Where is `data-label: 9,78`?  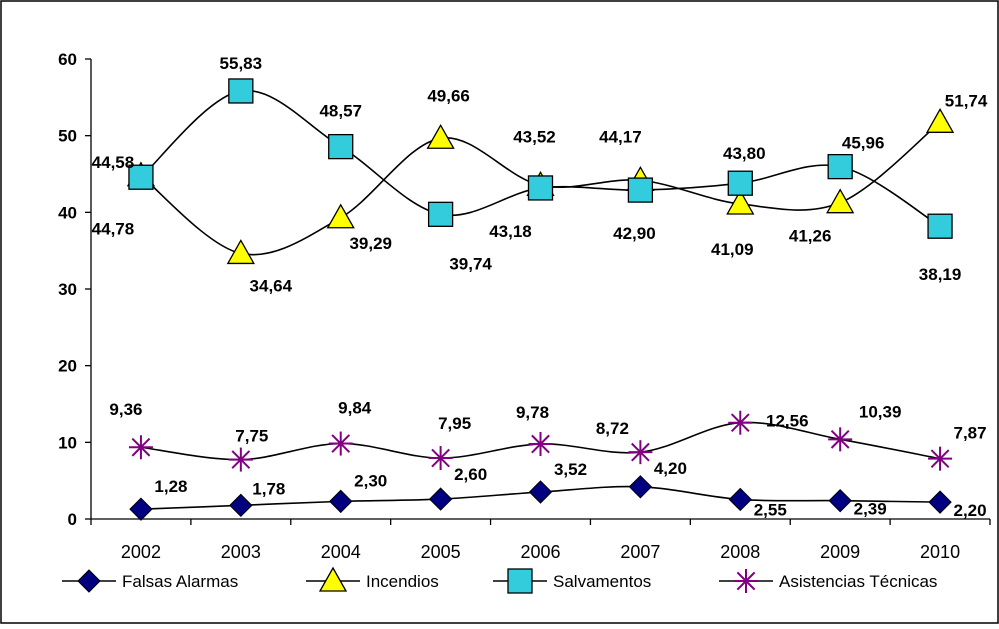 data-label: 9,78 is located at coordinates (532, 412).